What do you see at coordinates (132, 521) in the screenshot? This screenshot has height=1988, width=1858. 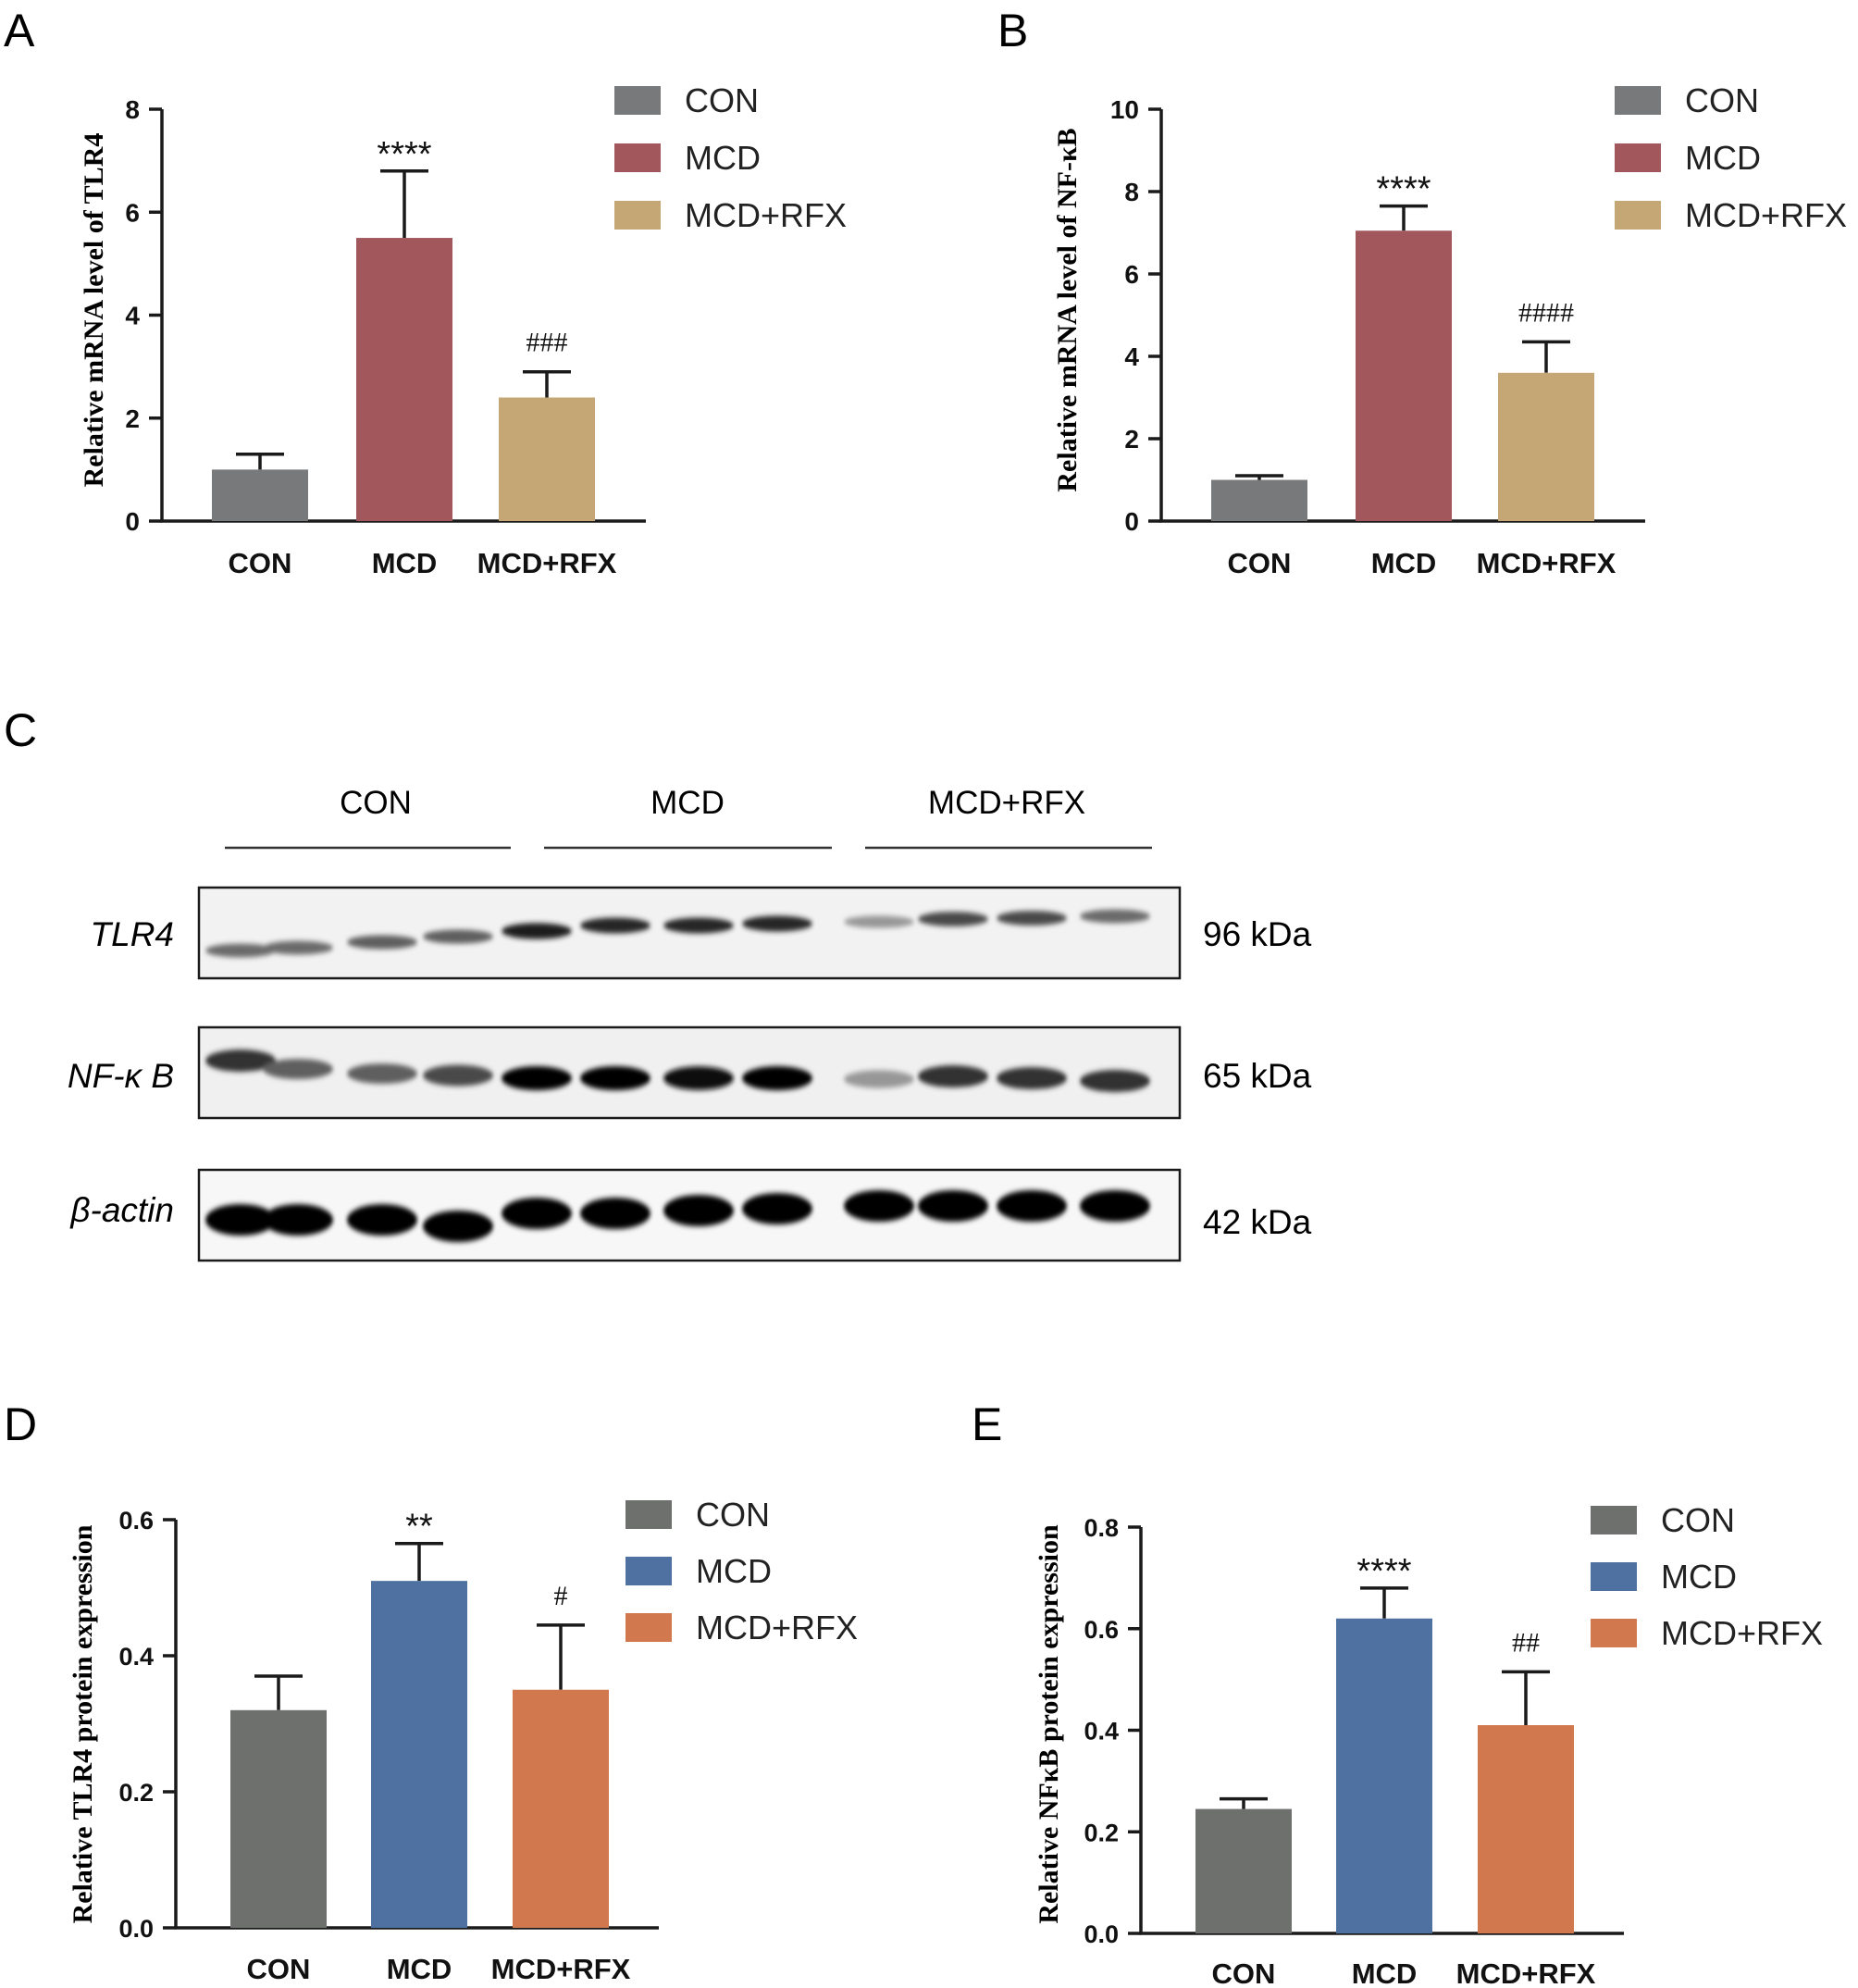 I see `y-tick-label: 0` at bounding box center [132, 521].